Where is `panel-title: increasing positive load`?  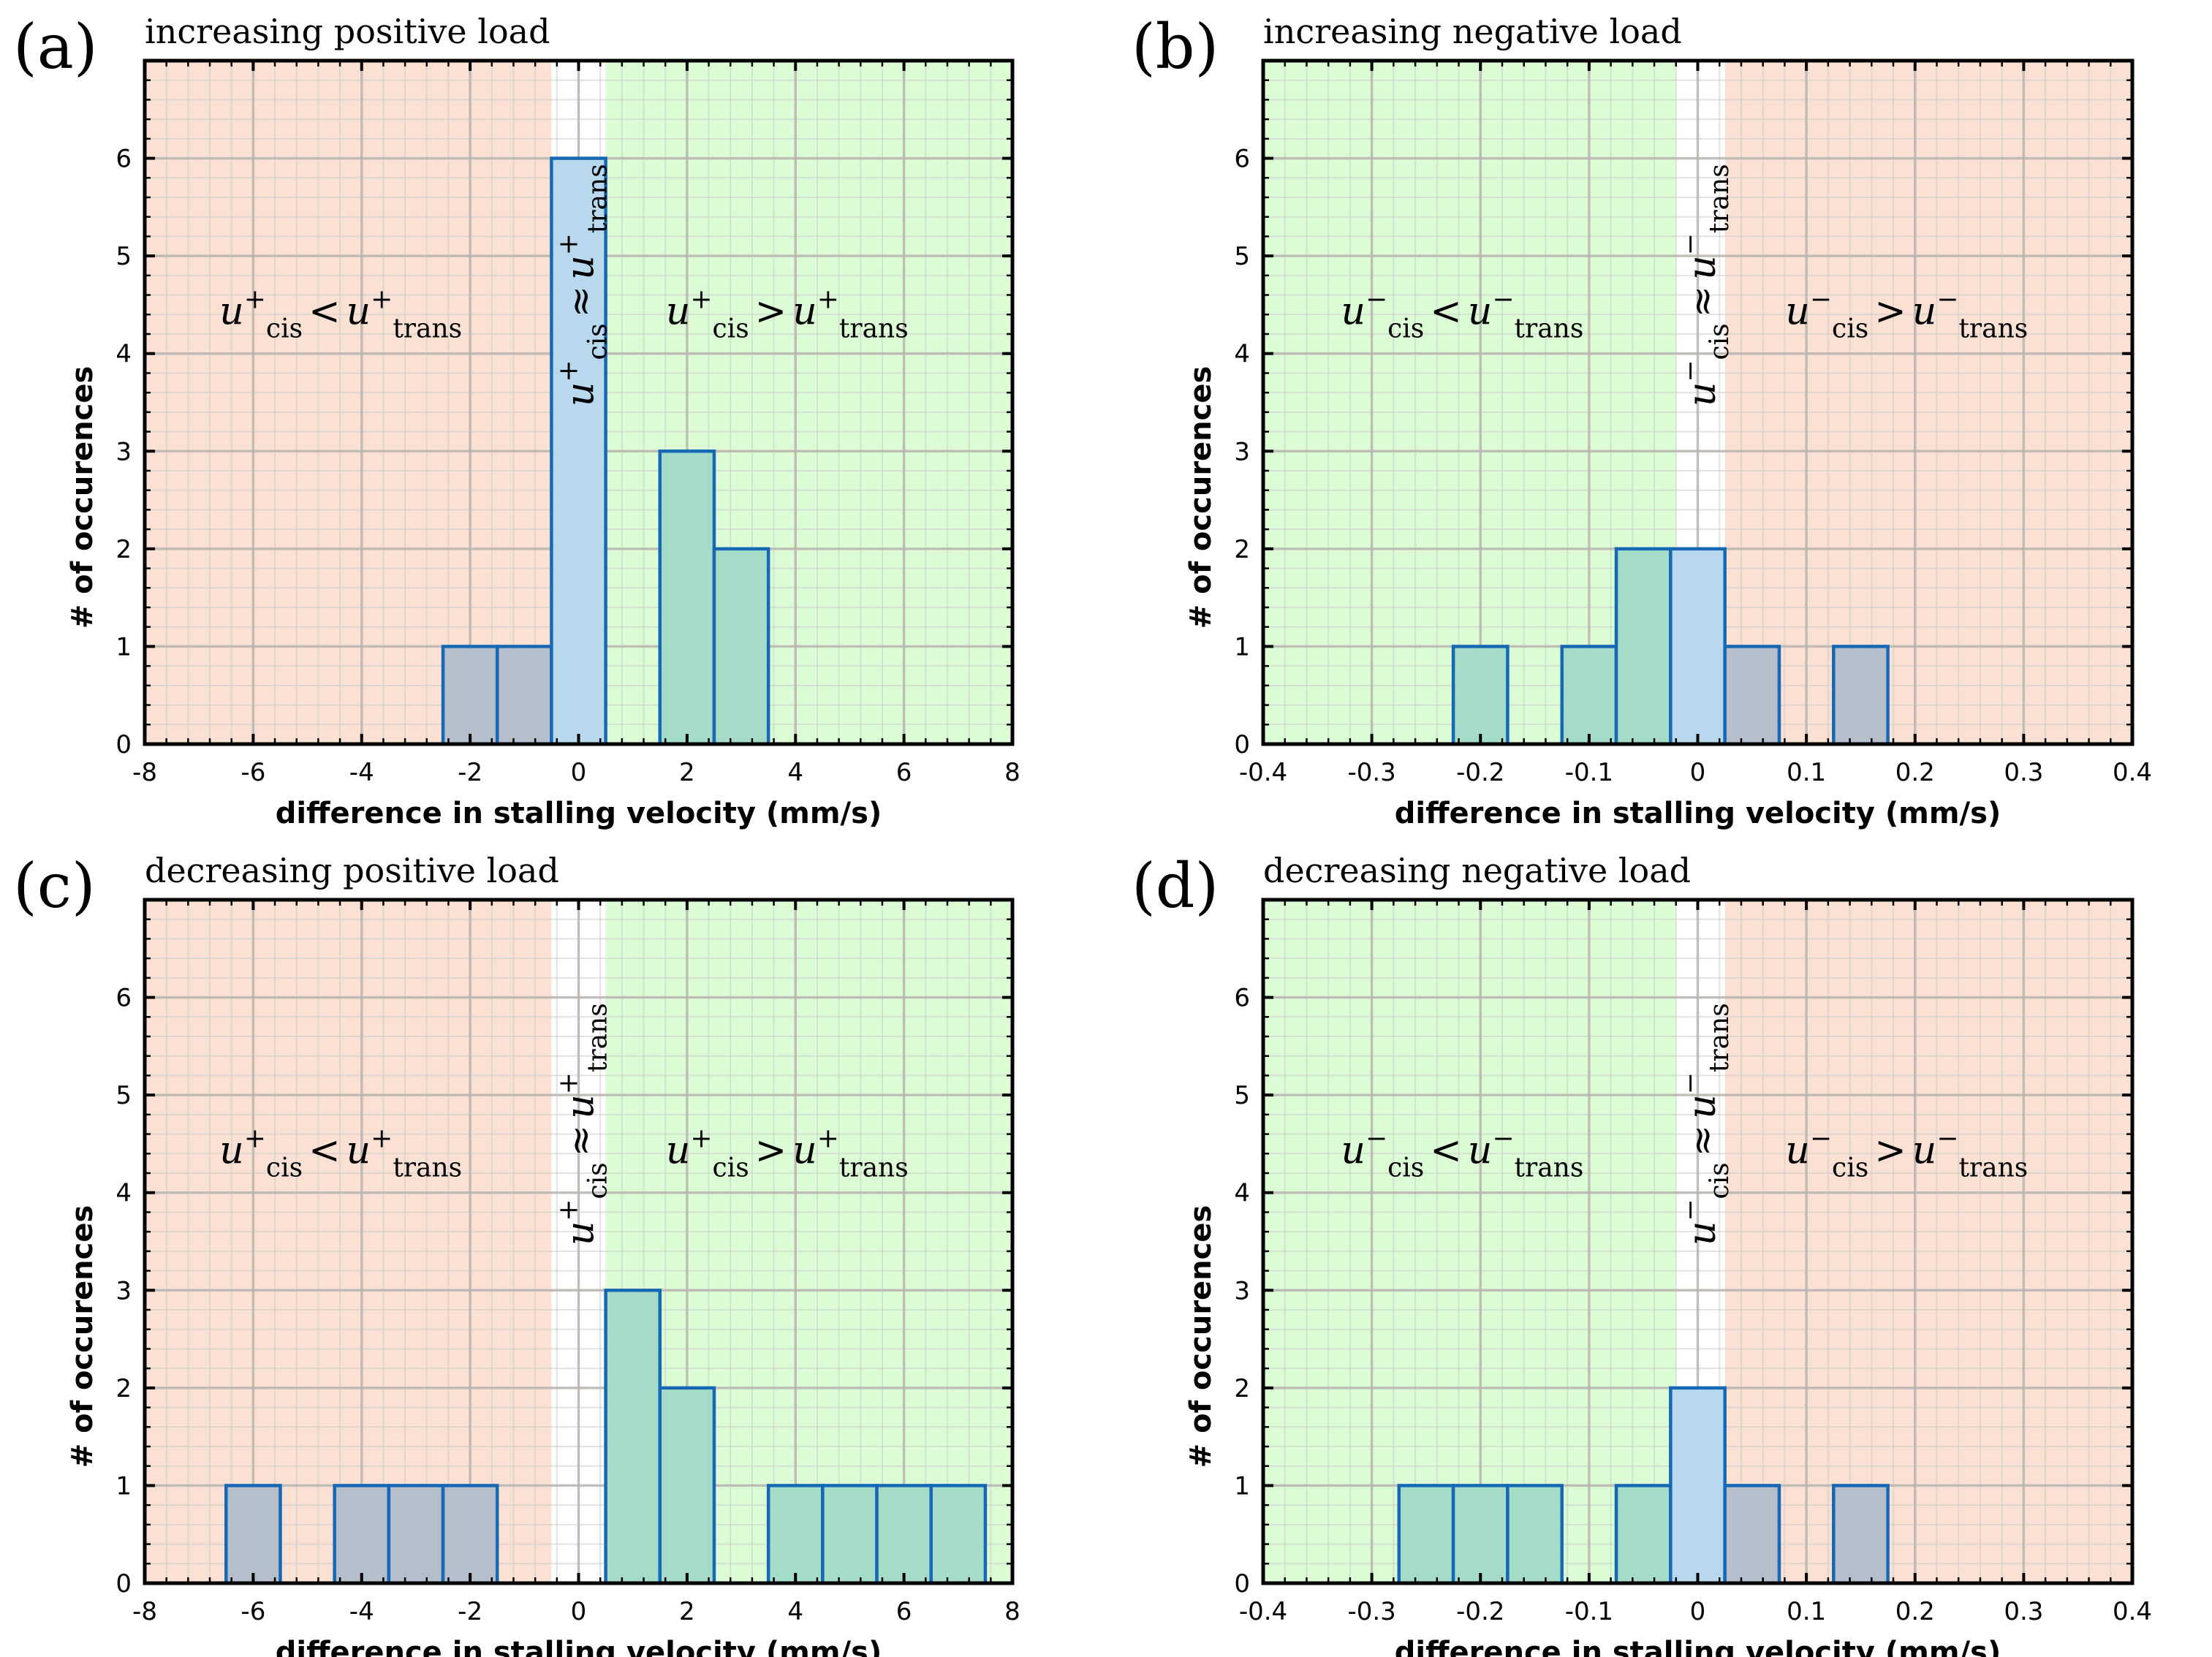
panel-title: increasing positive load is located at coordinates (347, 31).